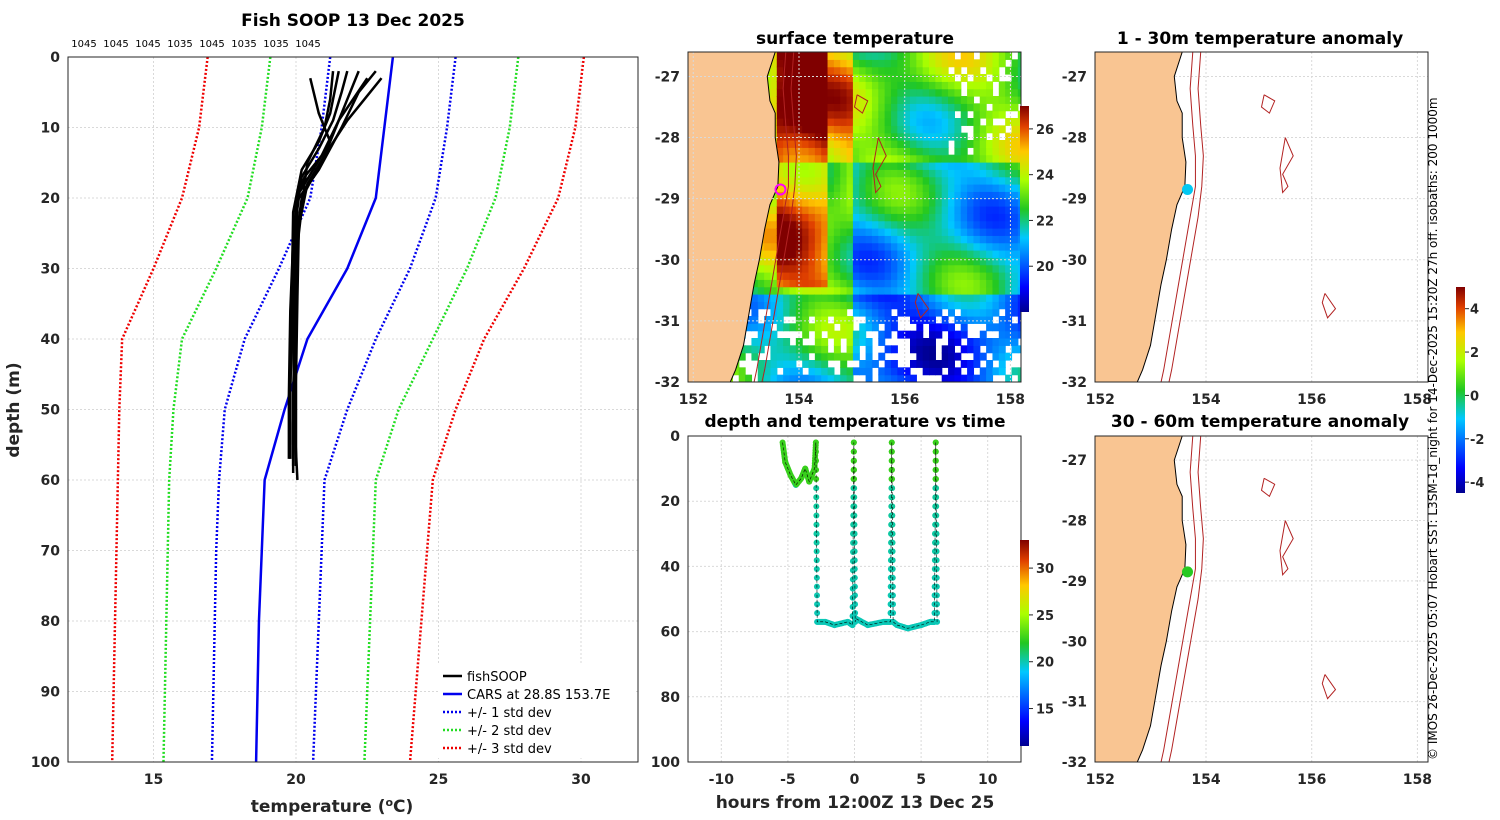 Image resolution: width=1500 pixels, height=820 pixels. I want to click on track-point, so click(817, 613).